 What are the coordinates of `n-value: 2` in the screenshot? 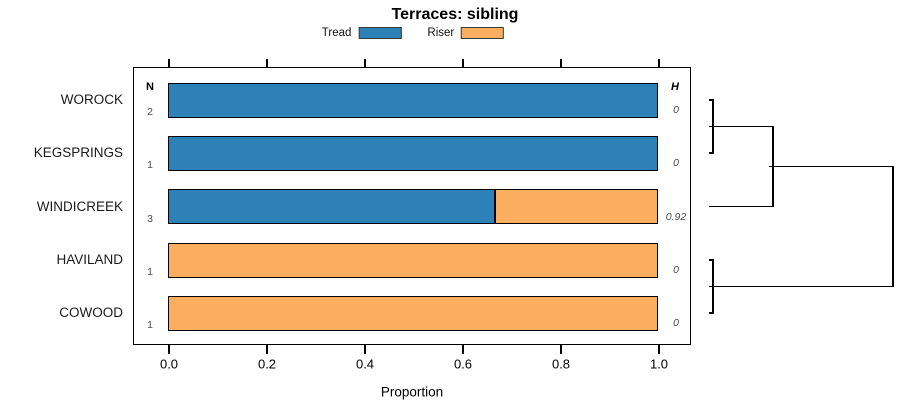 It's located at (150, 112).